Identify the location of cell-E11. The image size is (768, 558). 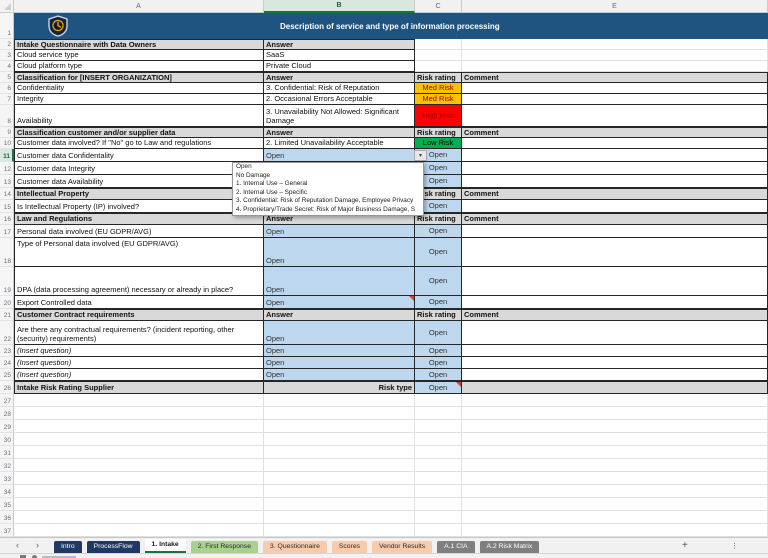
(615, 155).